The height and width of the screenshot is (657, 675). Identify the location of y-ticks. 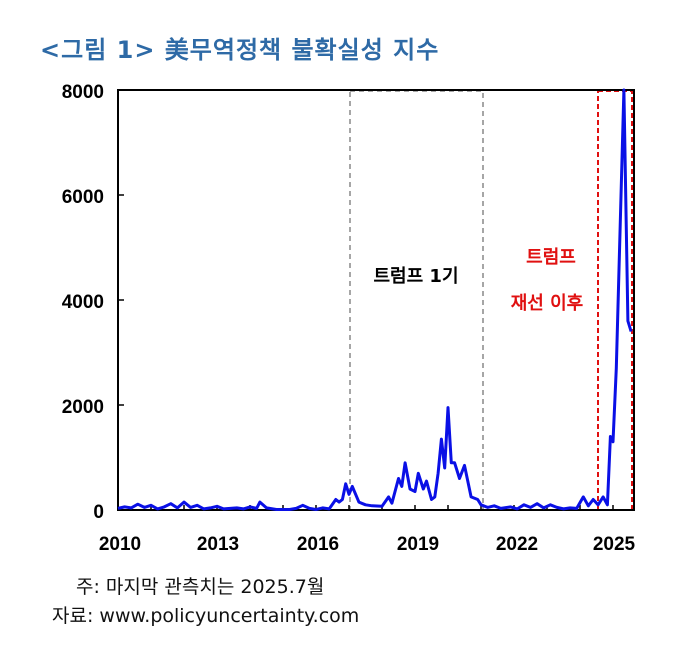
(121, 300).